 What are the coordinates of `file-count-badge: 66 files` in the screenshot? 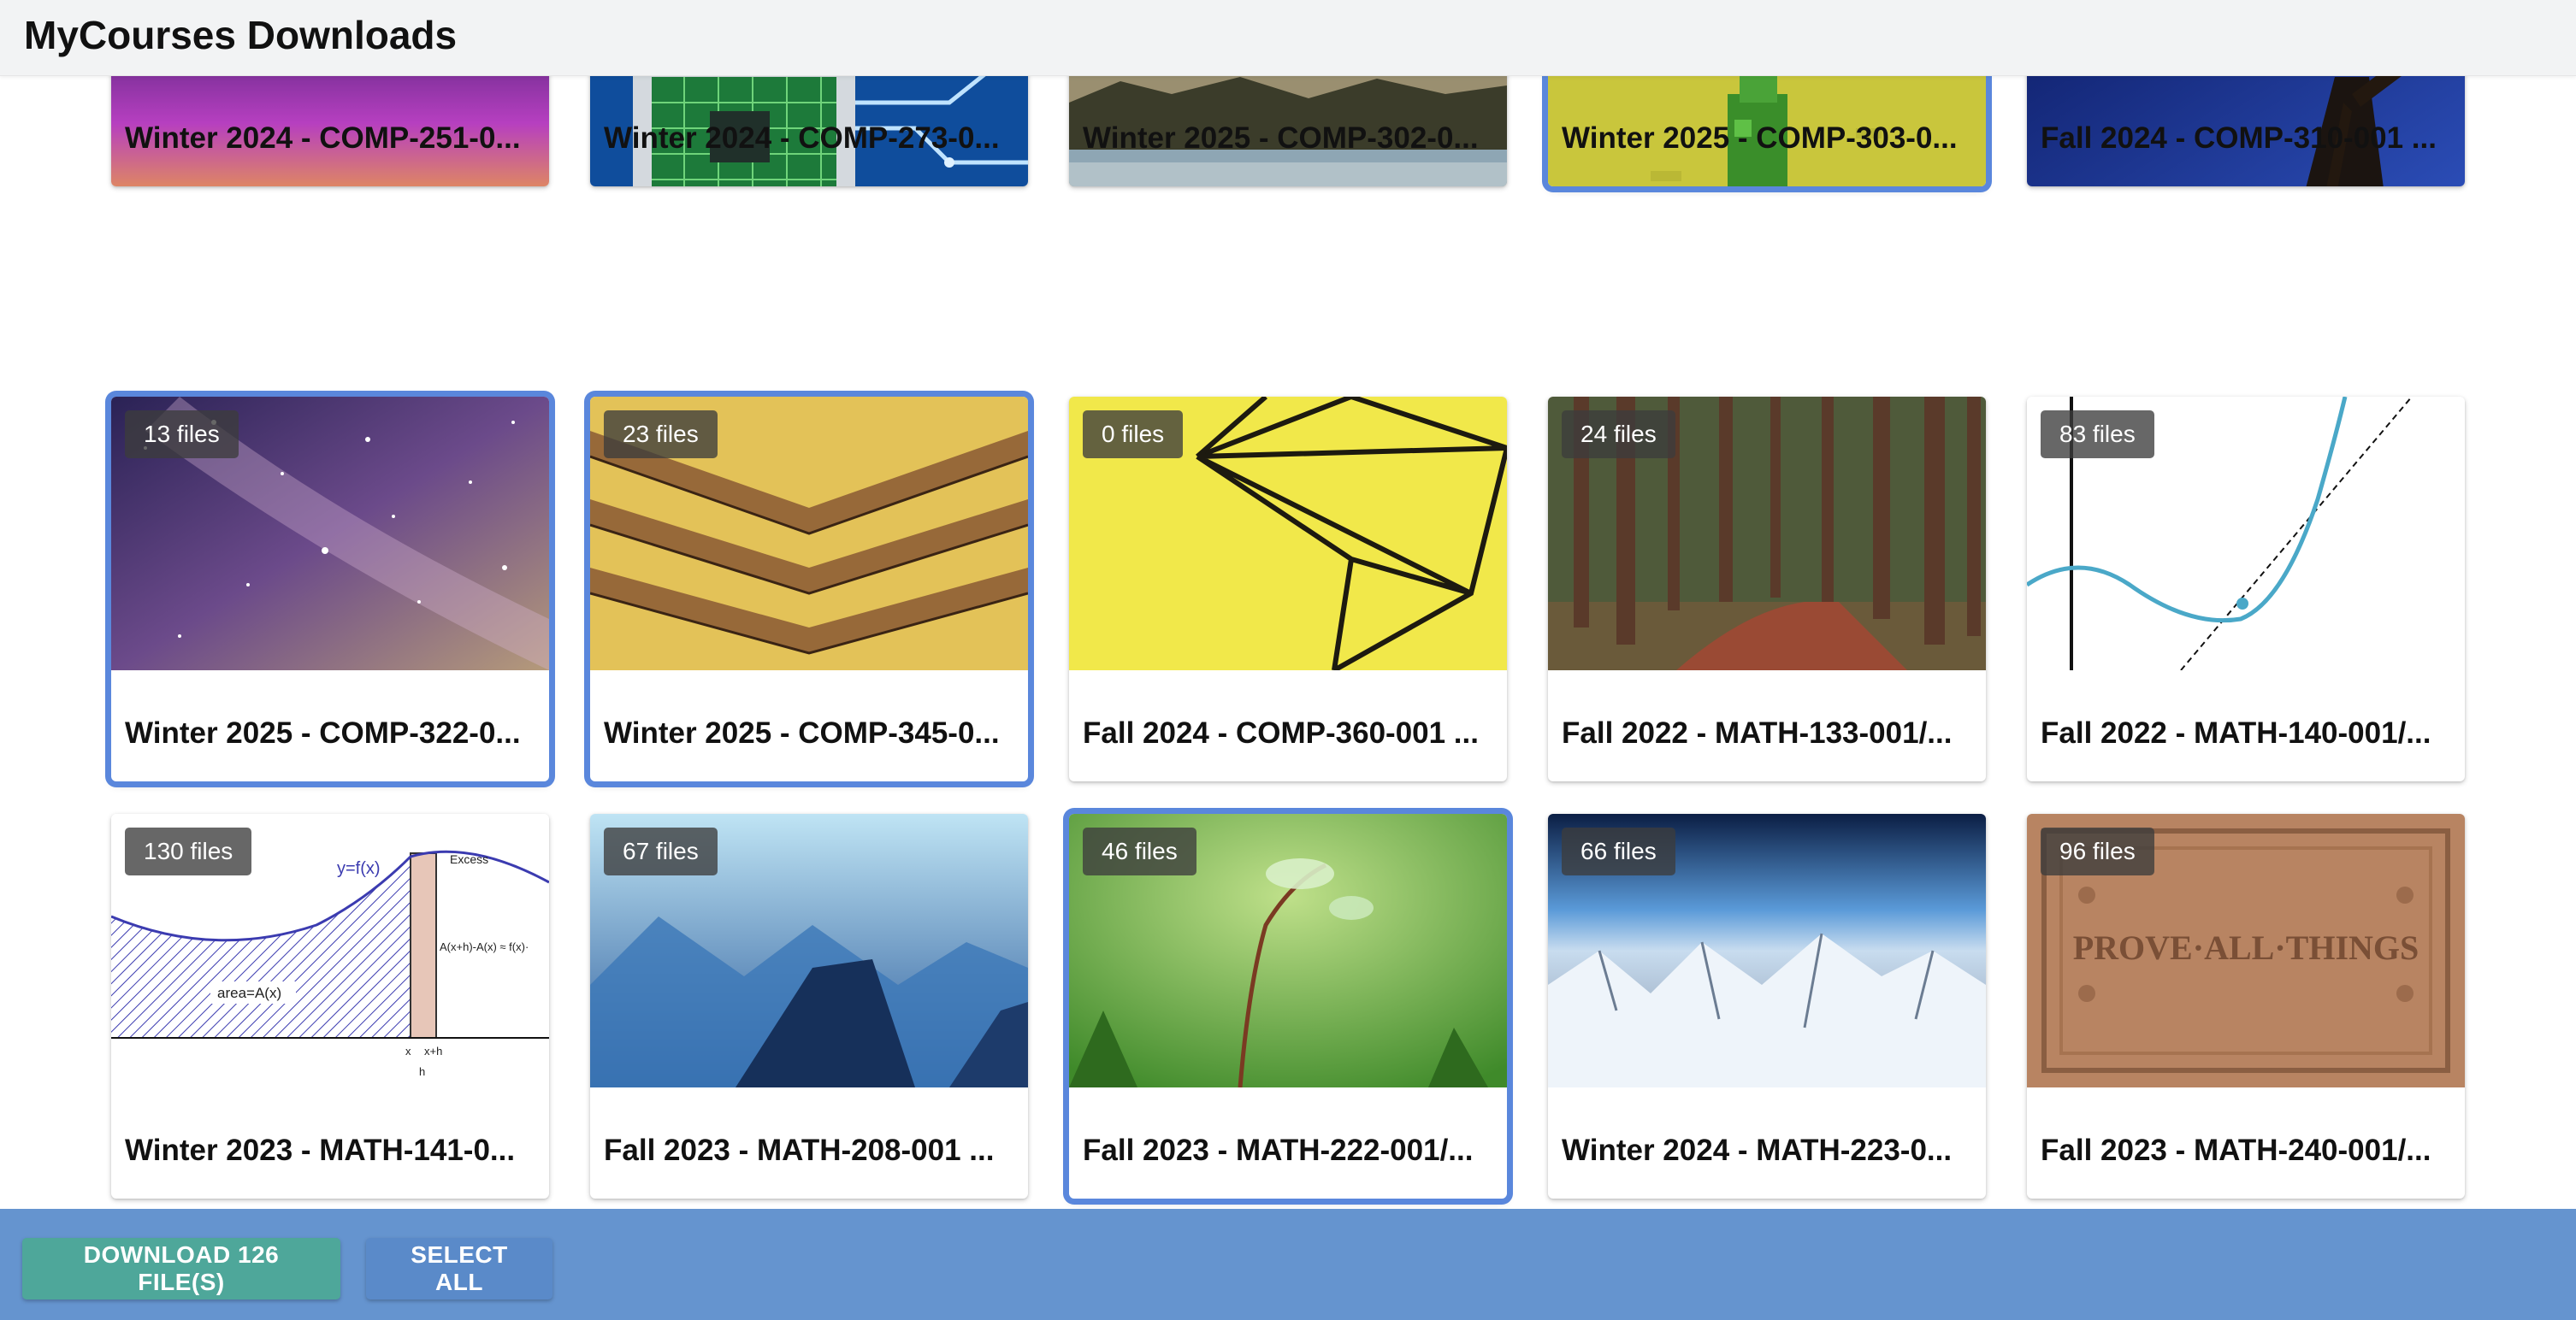 It's located at (1618, 851).